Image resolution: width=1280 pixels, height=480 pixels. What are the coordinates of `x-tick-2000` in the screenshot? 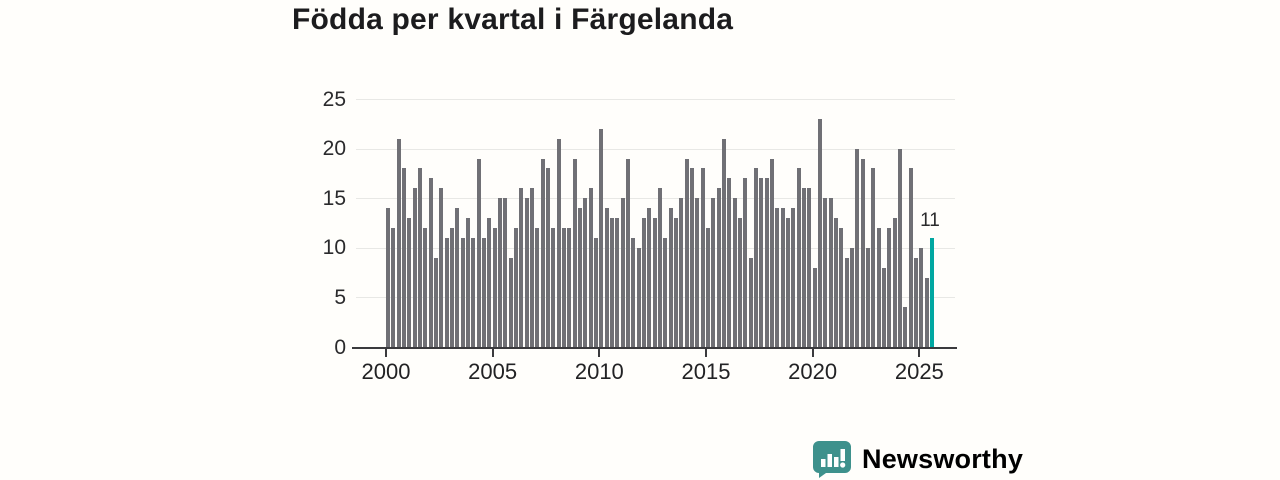 It's located at (386, 353).